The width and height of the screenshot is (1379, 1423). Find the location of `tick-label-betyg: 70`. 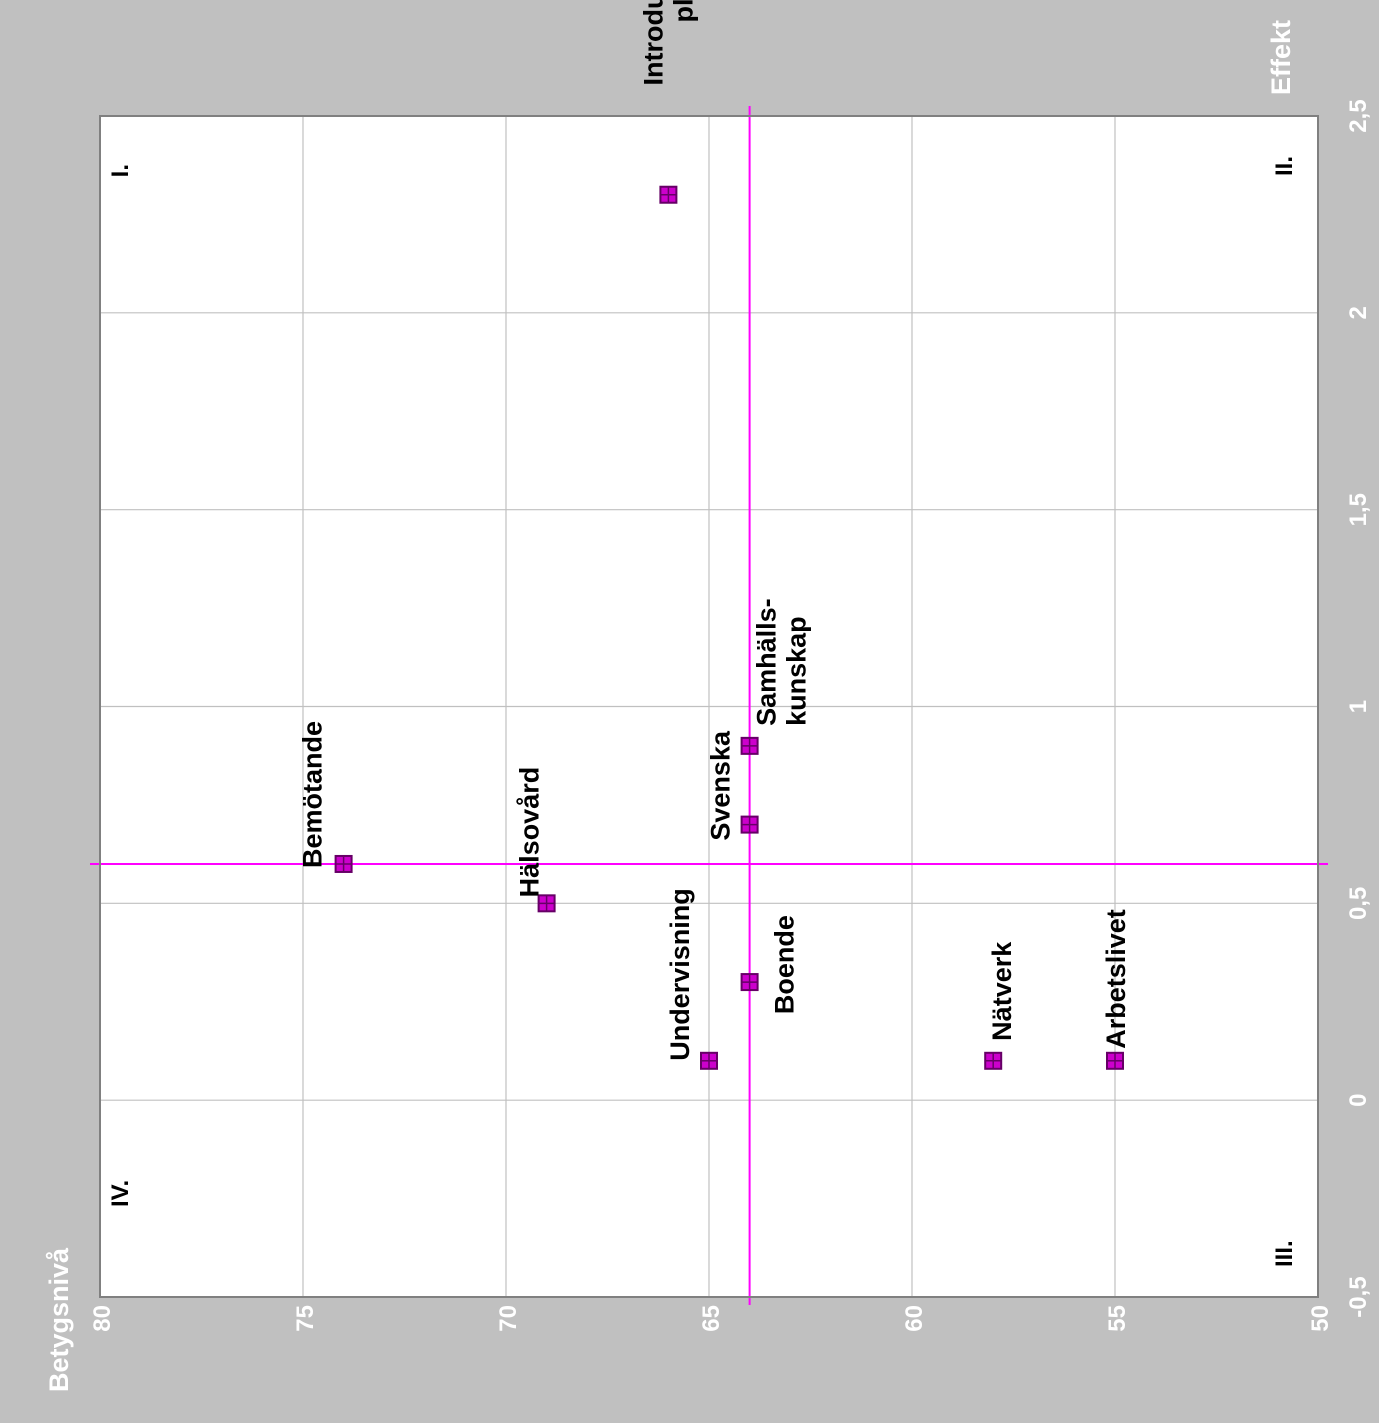

tick-label-betyg: 70 is located at coordinates (508, 1318).